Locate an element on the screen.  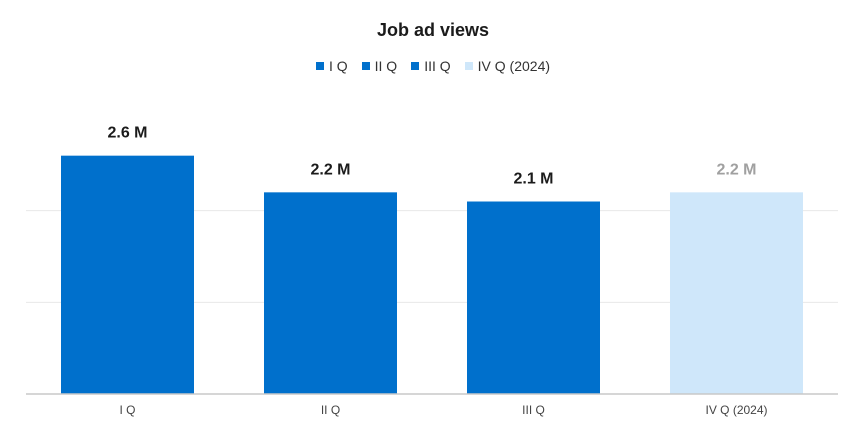
x-tick-label: II Q is located at coordinates (330, 410).